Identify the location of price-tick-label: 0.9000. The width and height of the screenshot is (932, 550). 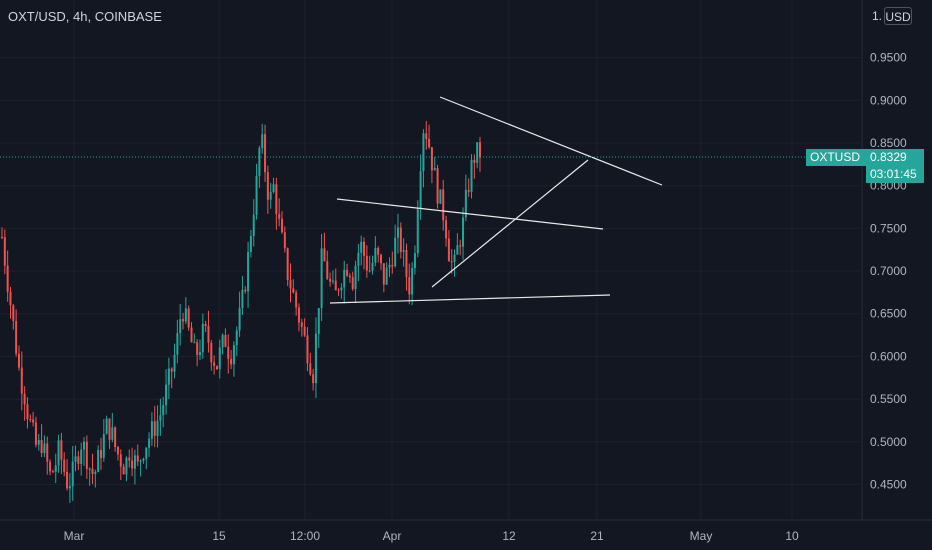
(888, 100).